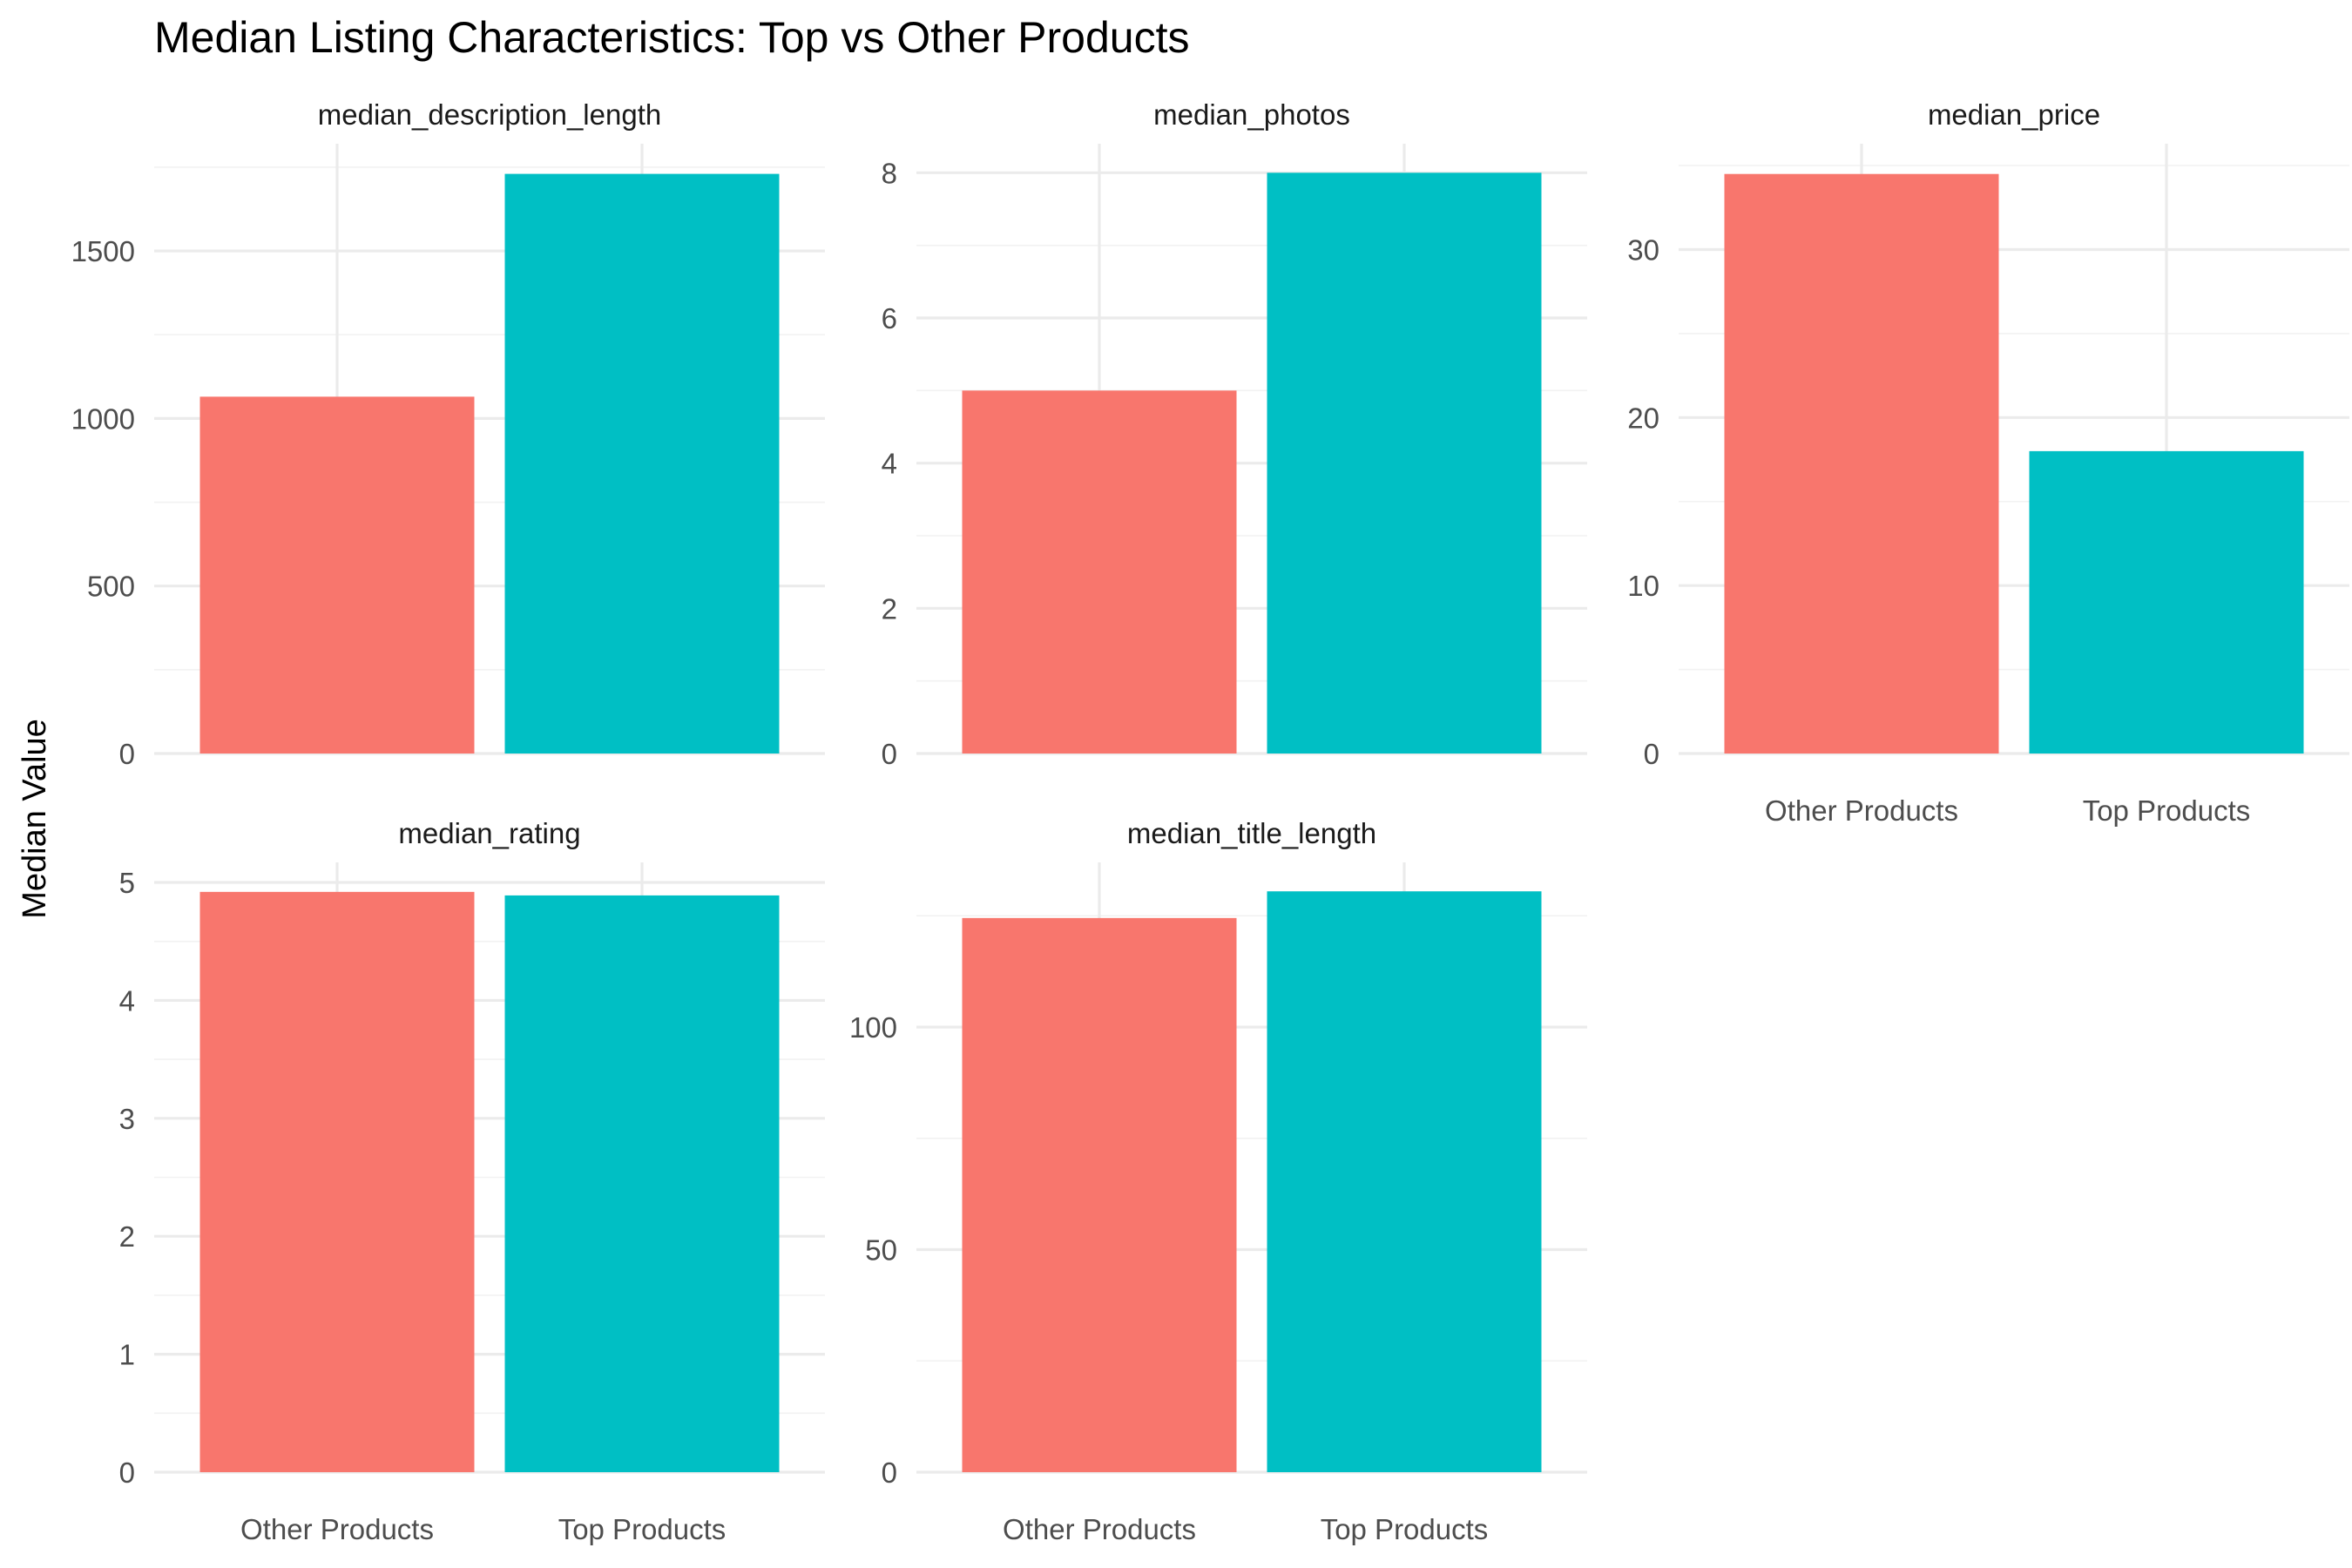  I want to click on facet-label: median_photos, so click(1251, 114).